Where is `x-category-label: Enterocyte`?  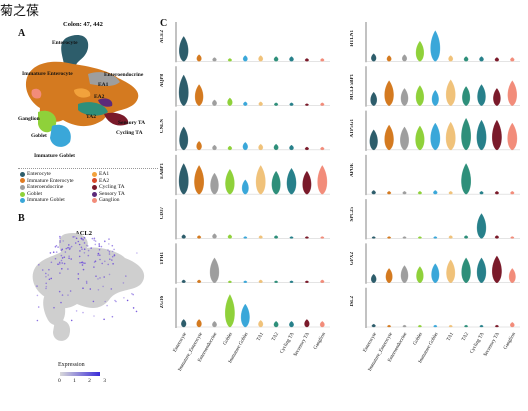 x-category-label: Enterocyte is located at coordinates (370, 343).